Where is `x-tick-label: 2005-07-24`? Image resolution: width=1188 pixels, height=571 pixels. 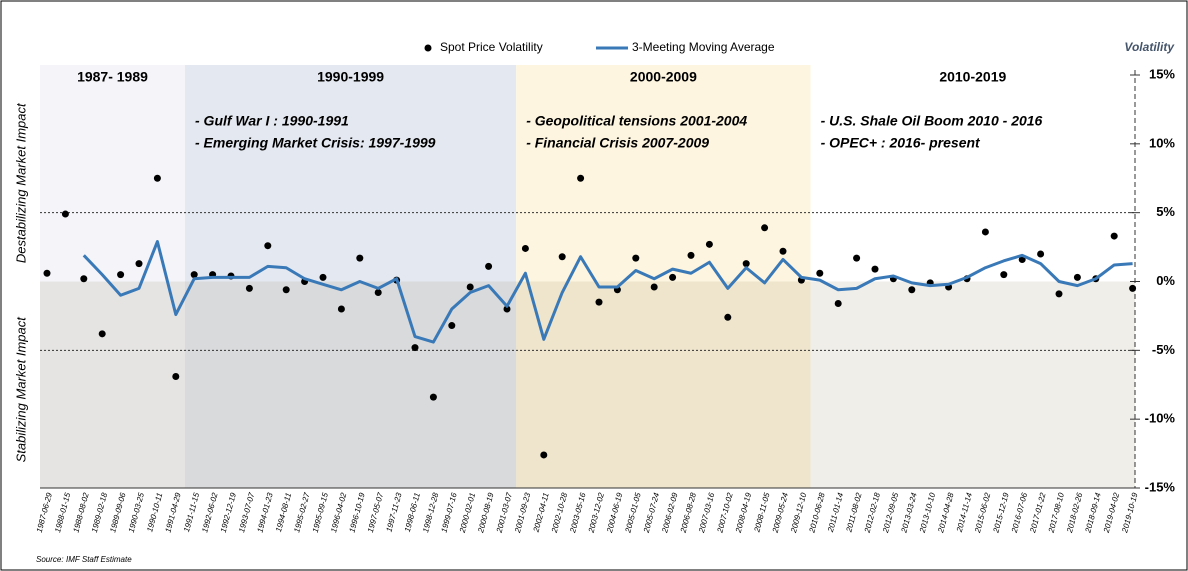 x-tick-label: 2005-07-24 is located at coordinates (652, 512).